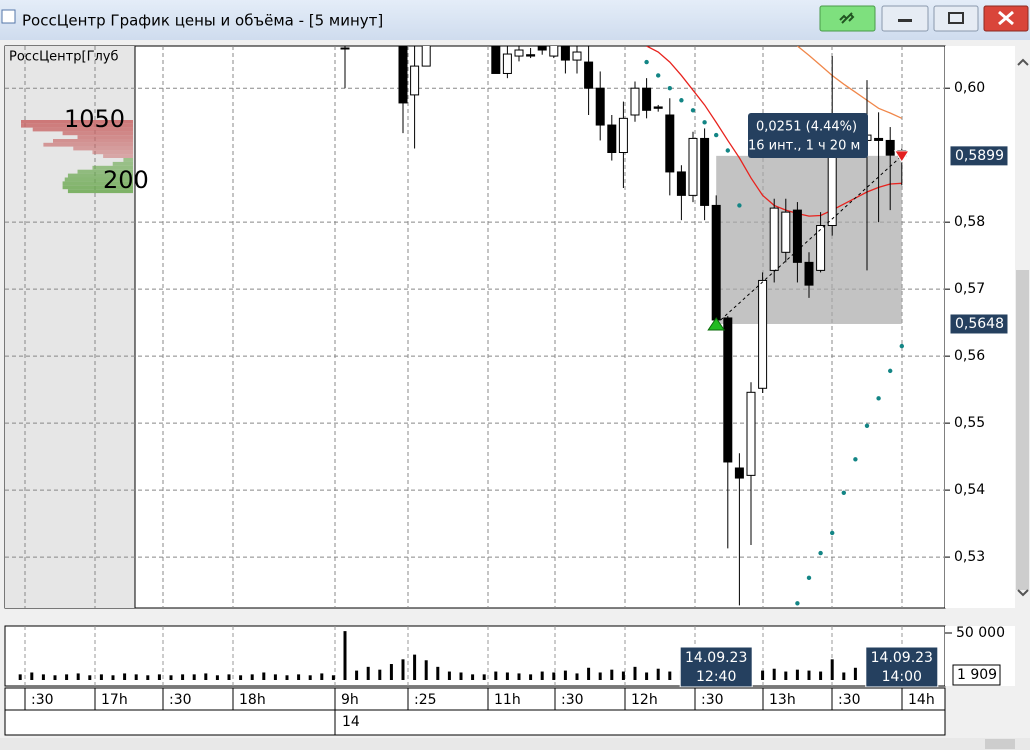 The width and height of the screenshot is (1030, 750). I want to click on minimize-button, so click(905, 18).